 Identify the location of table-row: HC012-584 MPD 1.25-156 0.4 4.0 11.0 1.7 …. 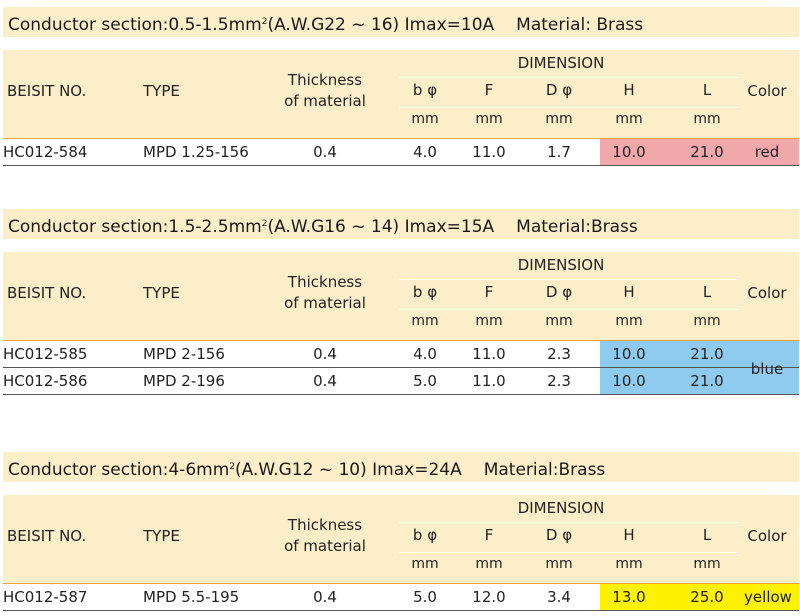
(401, 152).